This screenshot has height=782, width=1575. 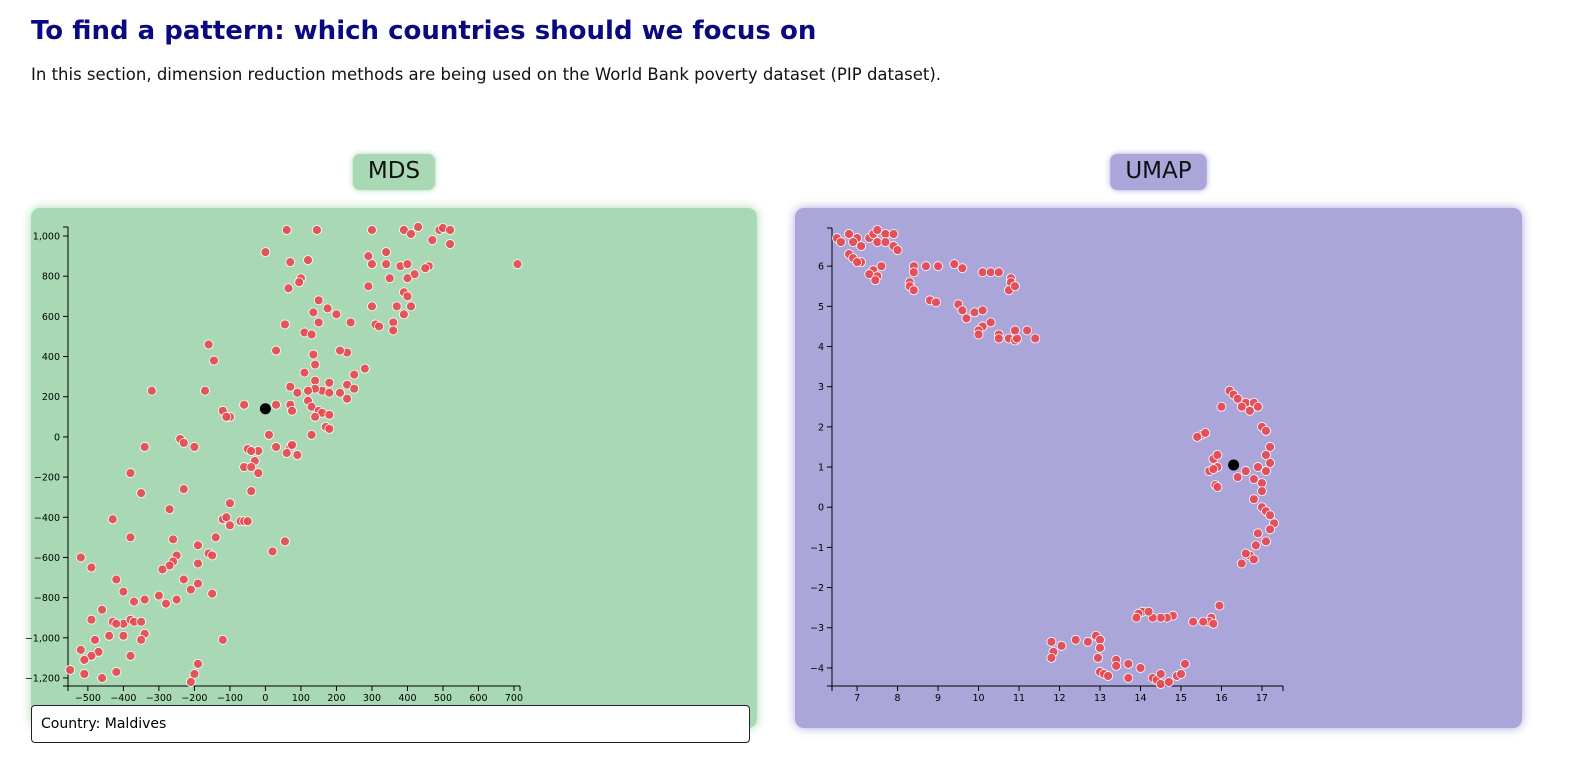 I want to click on y-tick-label: 6, so click(x=821, y=267).